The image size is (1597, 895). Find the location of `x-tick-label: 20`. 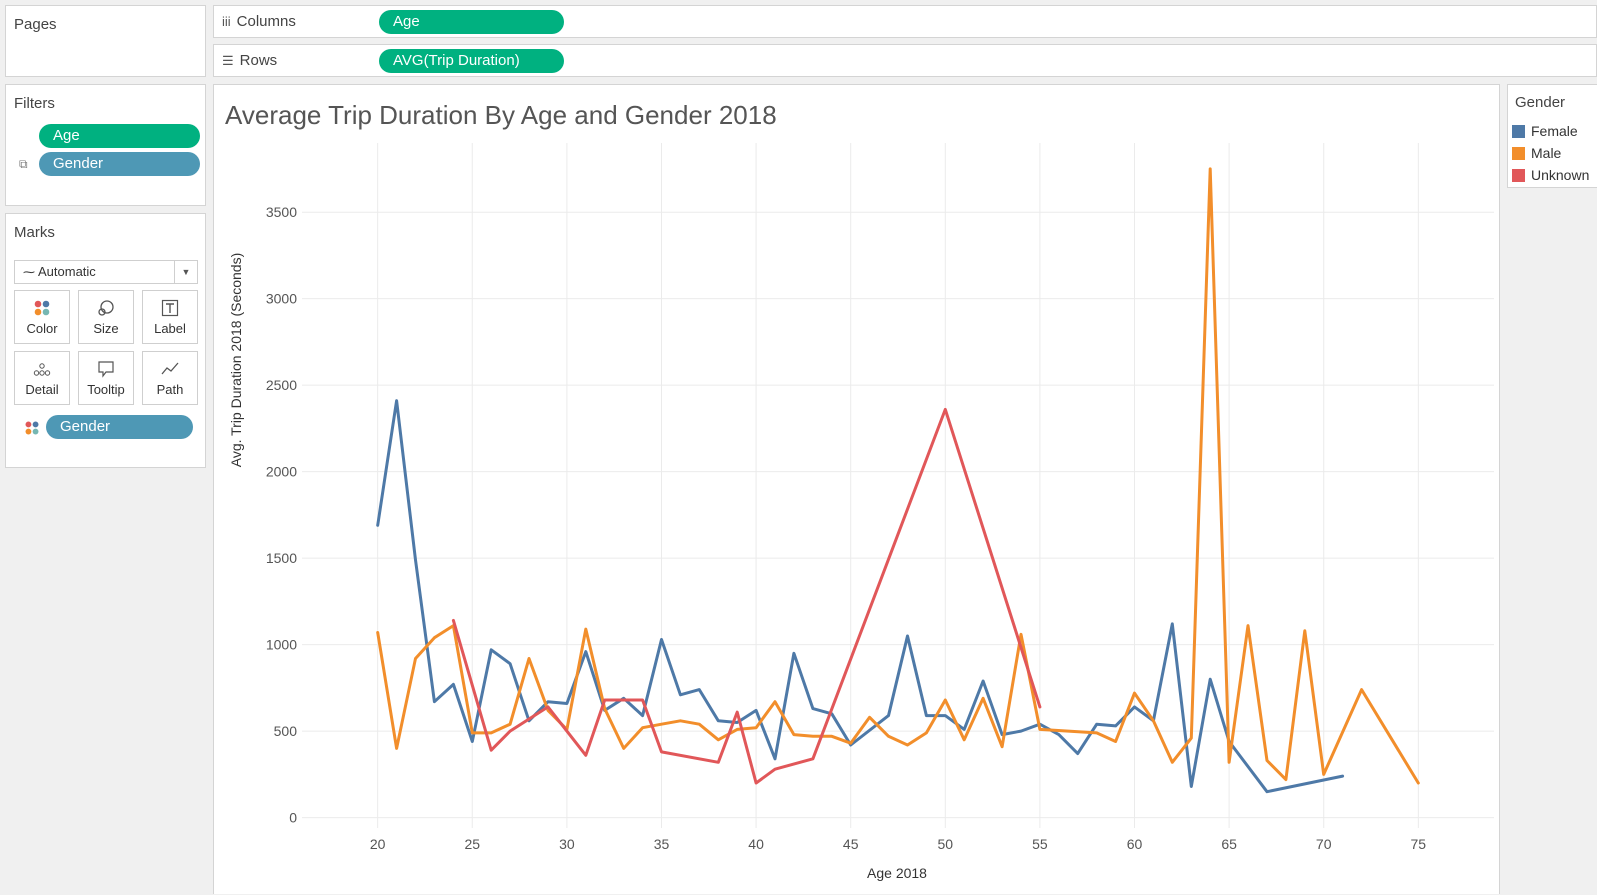

x-tick-label: 20 is located at coordinates (378, 844).